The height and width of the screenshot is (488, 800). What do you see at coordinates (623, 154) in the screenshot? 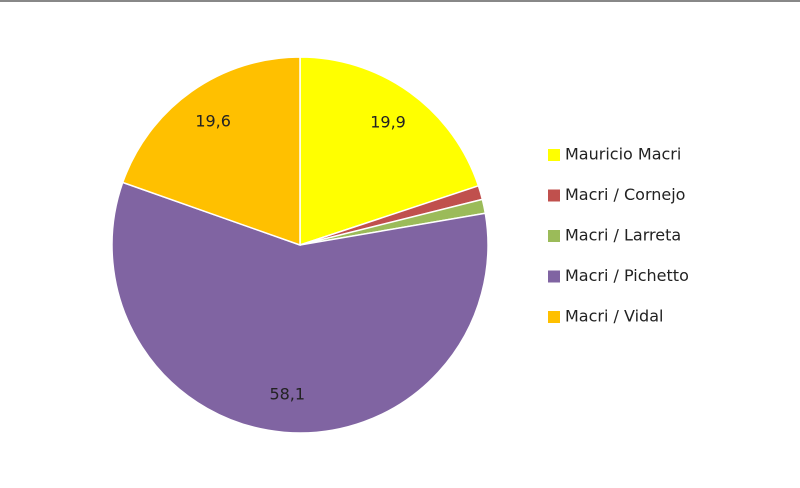
I see `legend-label: Mauricio Macri` at bounding box center [623, 154].